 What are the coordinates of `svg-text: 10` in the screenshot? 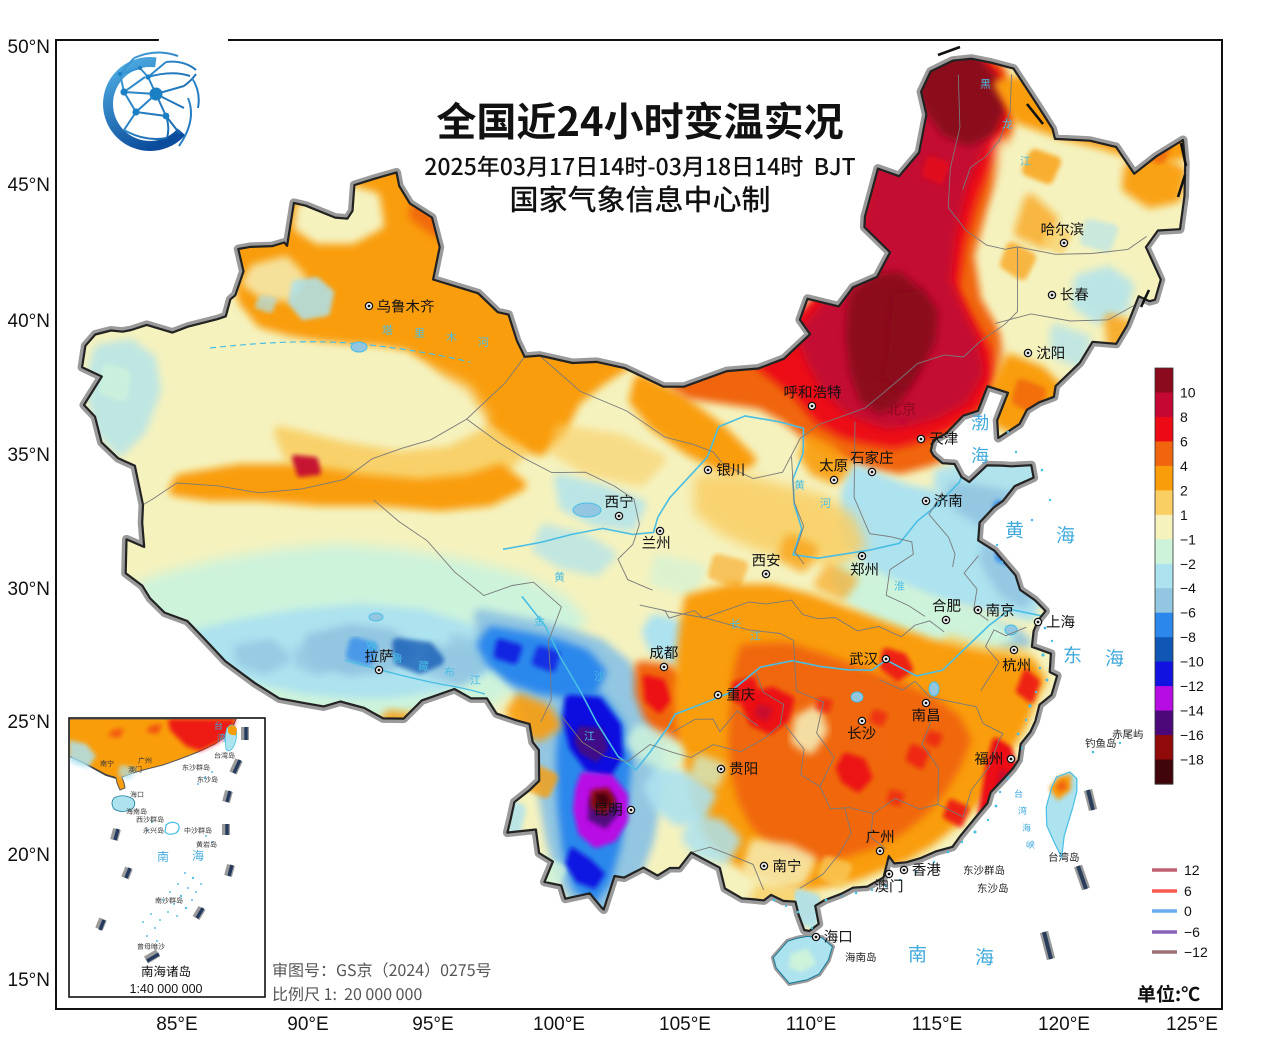 It's located at (1188, 393).